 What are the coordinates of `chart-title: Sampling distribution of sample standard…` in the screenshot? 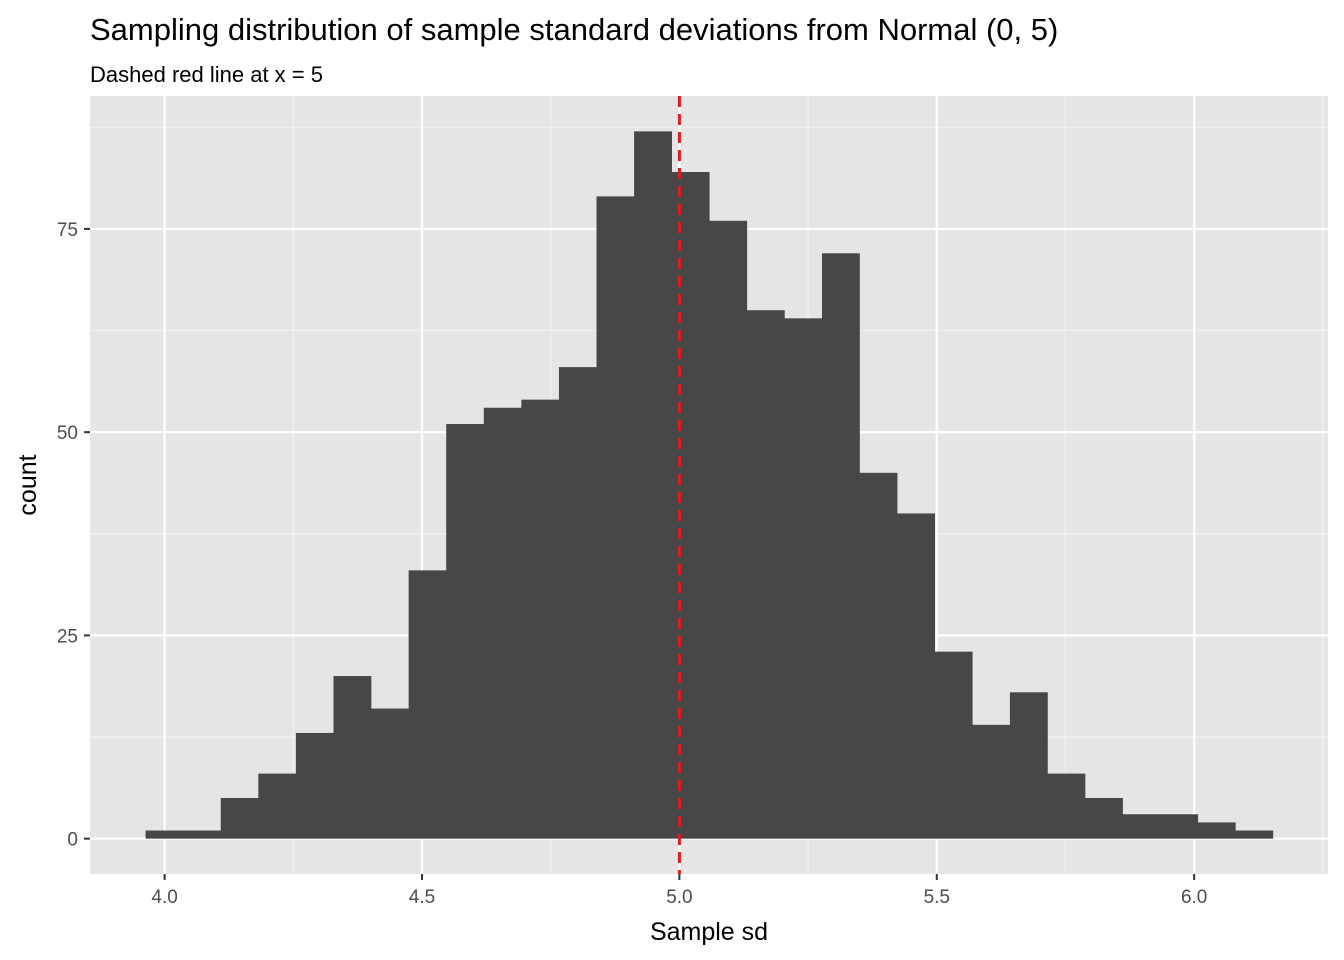 It's located at (574, 29).